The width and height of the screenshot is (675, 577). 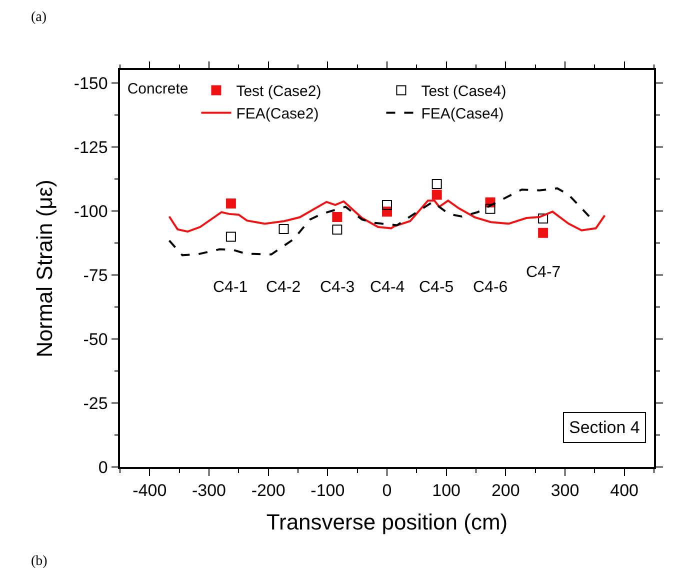 I want to click on legend-title: Concrete, so click(x=157, y=89).